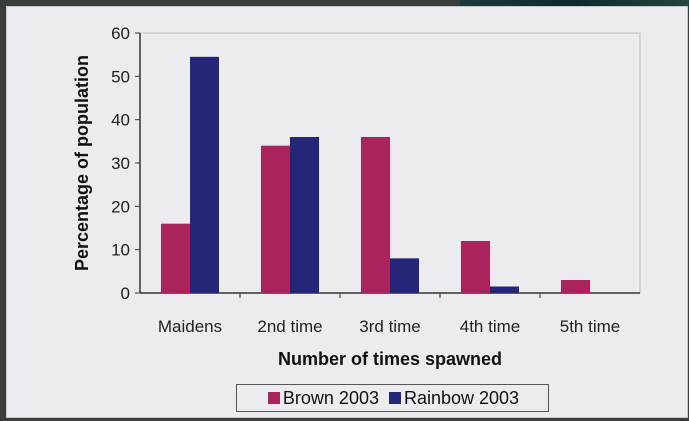  What do you see at coordinates (120, 120) in the screenshot?
I see `y-tick-label: 40` at bounding box center [120, 120].